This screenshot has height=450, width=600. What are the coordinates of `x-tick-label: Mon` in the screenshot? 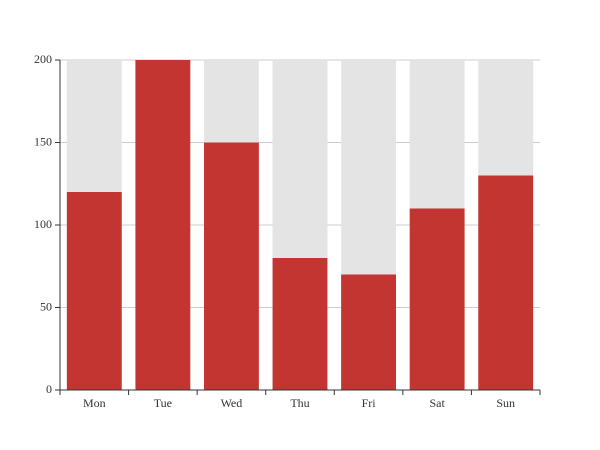 It's located at (94, 403).